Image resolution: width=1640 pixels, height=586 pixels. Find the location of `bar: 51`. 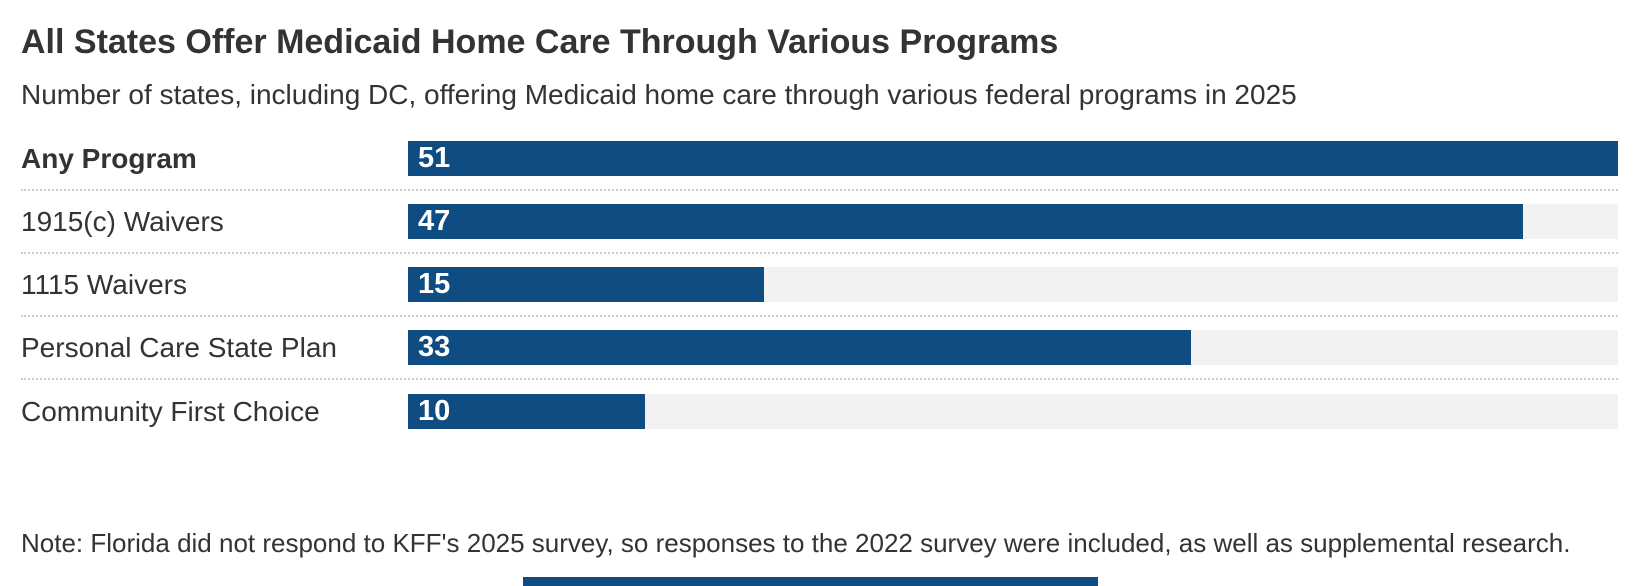

bar: 51 is located at coordinates (1013, 159).